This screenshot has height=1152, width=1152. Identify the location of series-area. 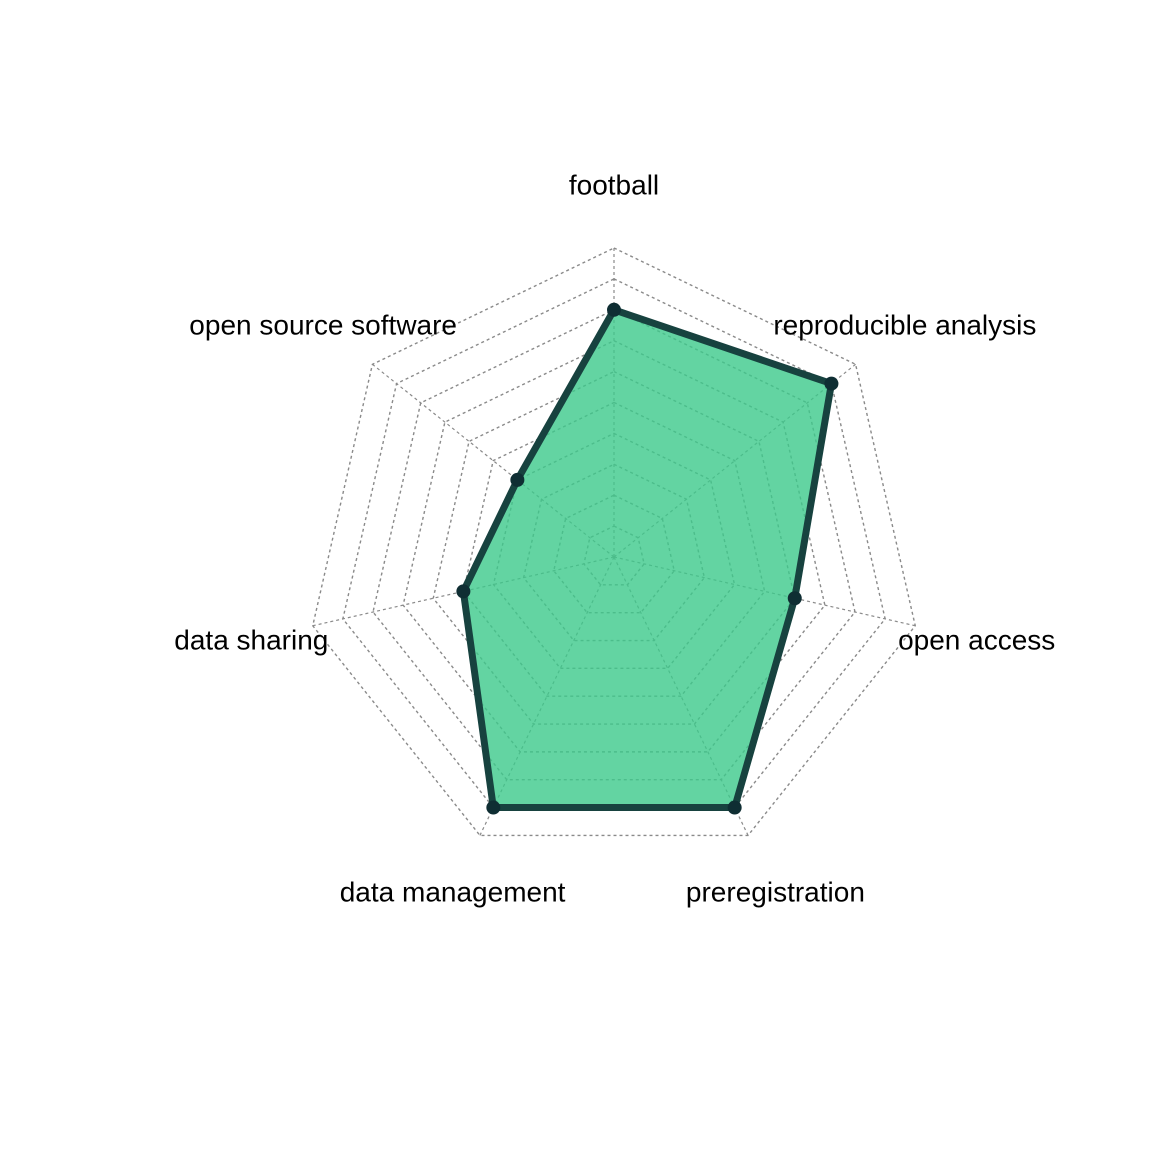
(647, 558).